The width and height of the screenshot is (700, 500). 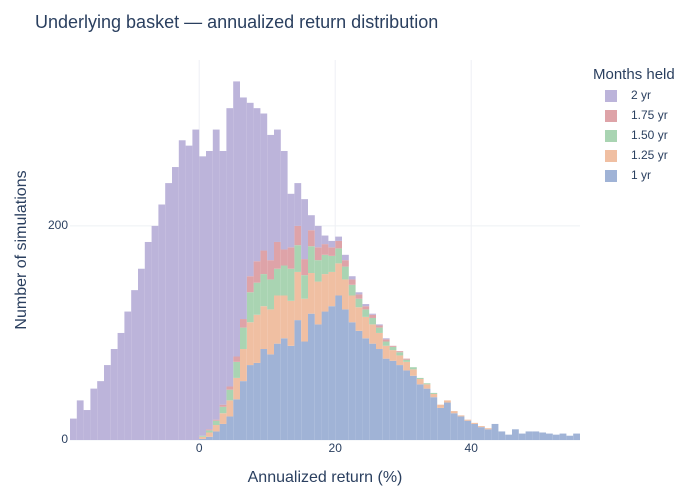 What do you see at coordinates (472, 448) in the screenshot?
I see `x-tick-label: 40` at bounding box center [472, 448].